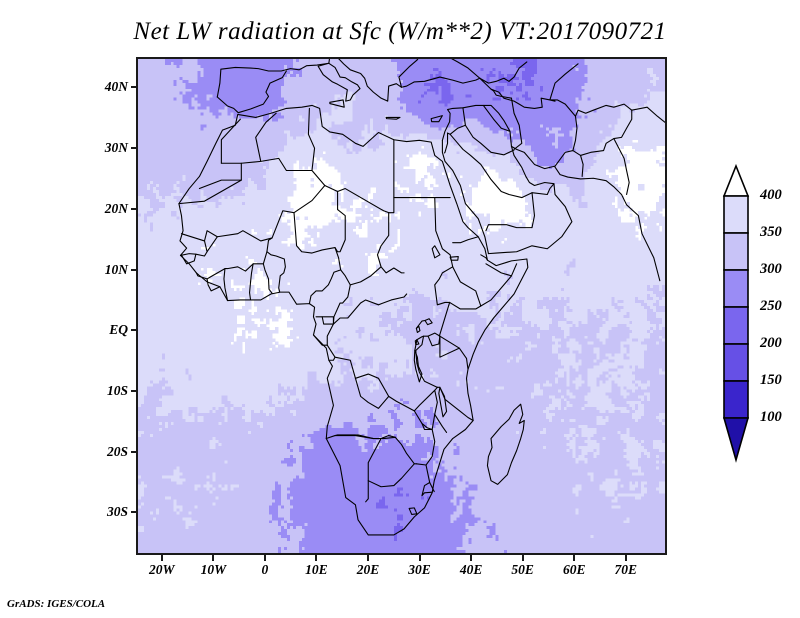 The width and height of the screenshot is (800, 618). What do you see at coordinates (471, 569) in the screenshot?
I see `x-axis-tick-label: 40E` at bounding box center [471, 569].